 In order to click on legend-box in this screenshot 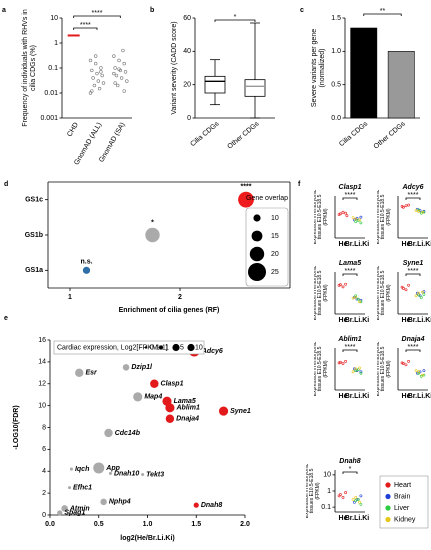, I will do `click(129, 347)`.